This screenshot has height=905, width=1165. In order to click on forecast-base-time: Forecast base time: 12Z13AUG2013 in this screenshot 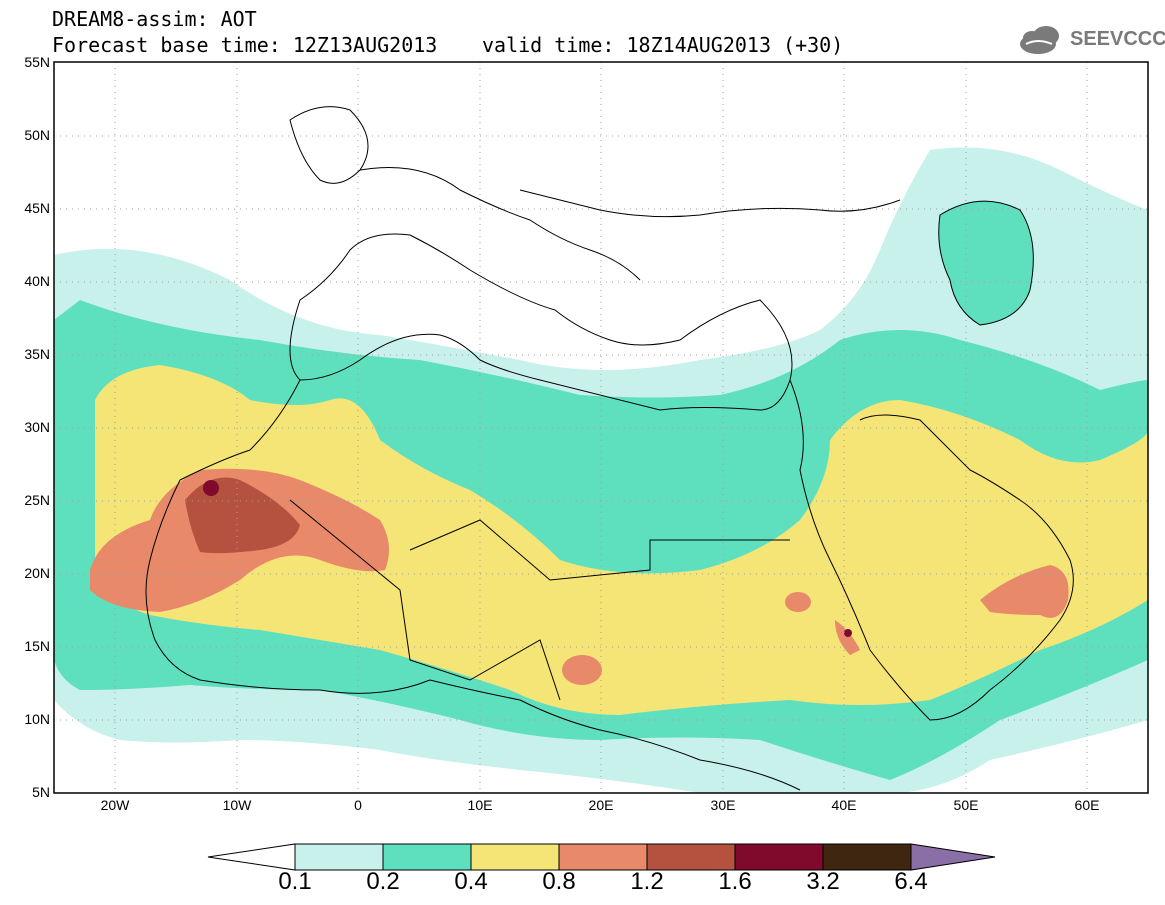, I will do `click(245, 45)`.